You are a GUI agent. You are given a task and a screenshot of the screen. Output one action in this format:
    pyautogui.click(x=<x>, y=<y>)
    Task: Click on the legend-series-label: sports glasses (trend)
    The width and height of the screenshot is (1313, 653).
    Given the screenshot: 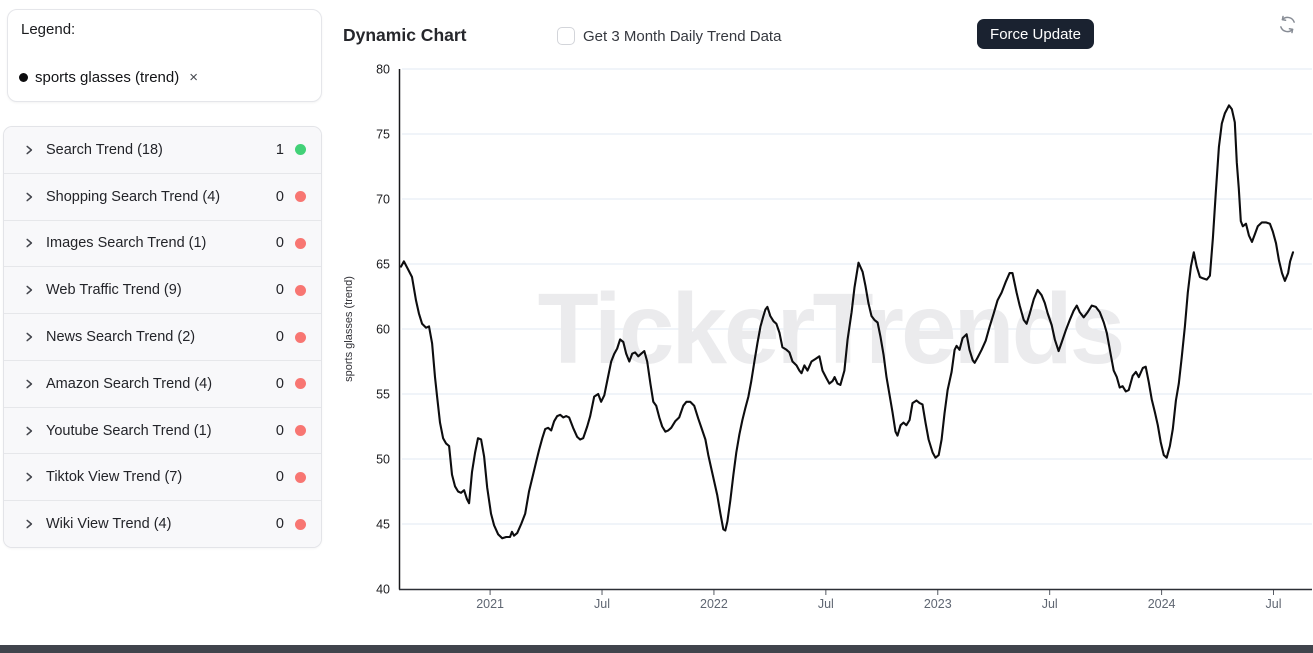 What is the action you would take?
    pyautogui.click(x=107, y=77)
    